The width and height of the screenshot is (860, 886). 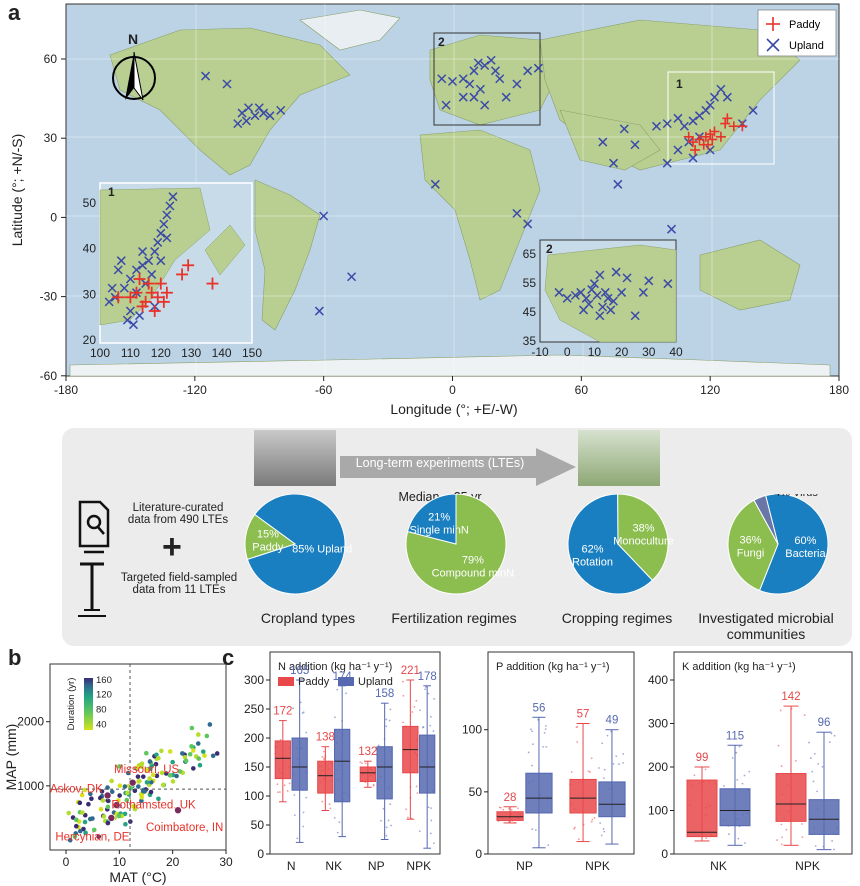 What do you see at coordinates (805, 25) in the screenshot?
I see `legend-paddy-label: Paddy` at bounding box center [805, 25].